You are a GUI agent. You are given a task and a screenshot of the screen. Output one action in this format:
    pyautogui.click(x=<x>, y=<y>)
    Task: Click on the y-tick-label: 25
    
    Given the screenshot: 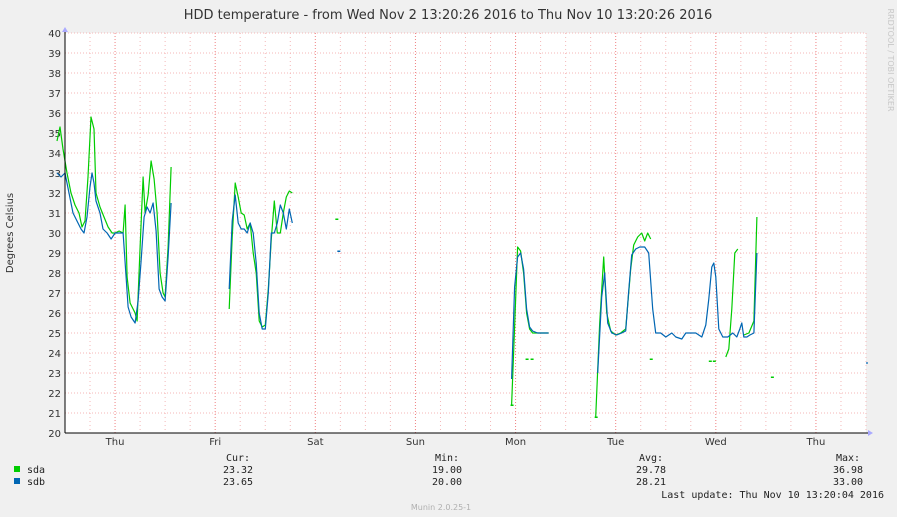 What is the action you would take?
    pyautogui.click(x=54, y=334)
    